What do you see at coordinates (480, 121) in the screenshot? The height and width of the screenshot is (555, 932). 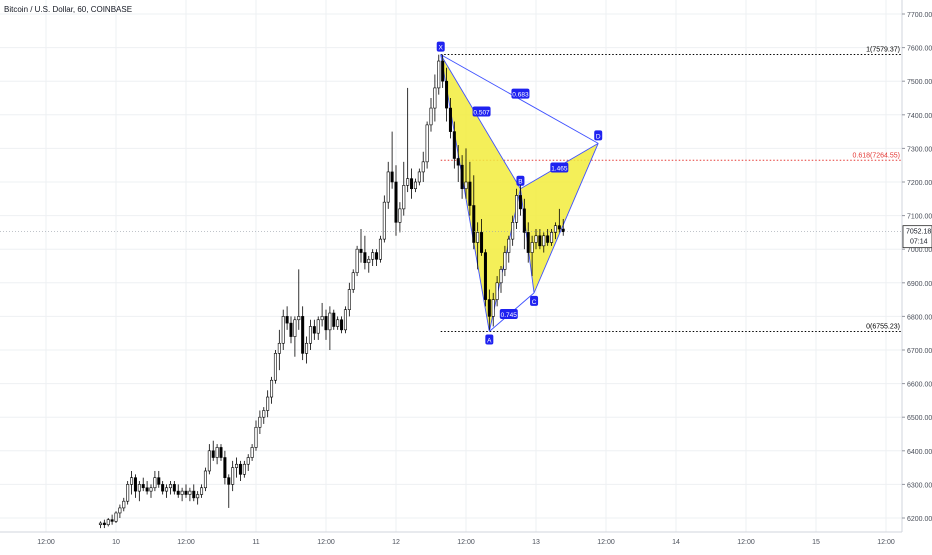 I see `pattern-diag-xb` at bounding box center [480, 121].